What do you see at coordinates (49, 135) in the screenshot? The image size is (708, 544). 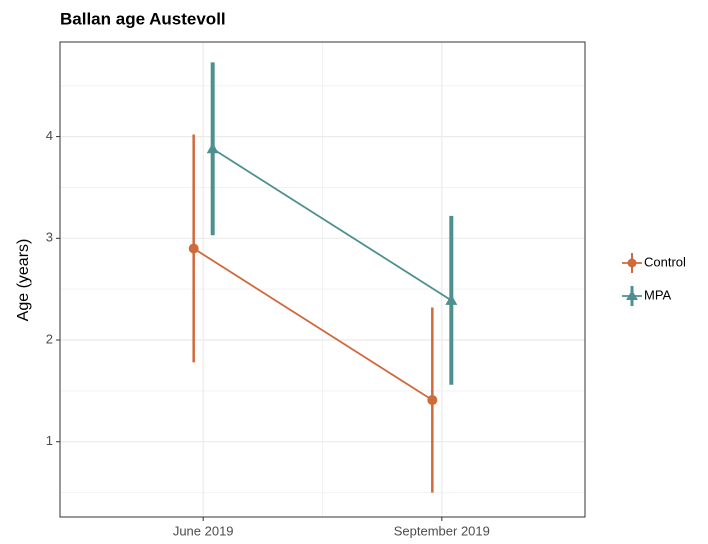 I see `y-tick-label: 4` at bounding box center [49, 135].